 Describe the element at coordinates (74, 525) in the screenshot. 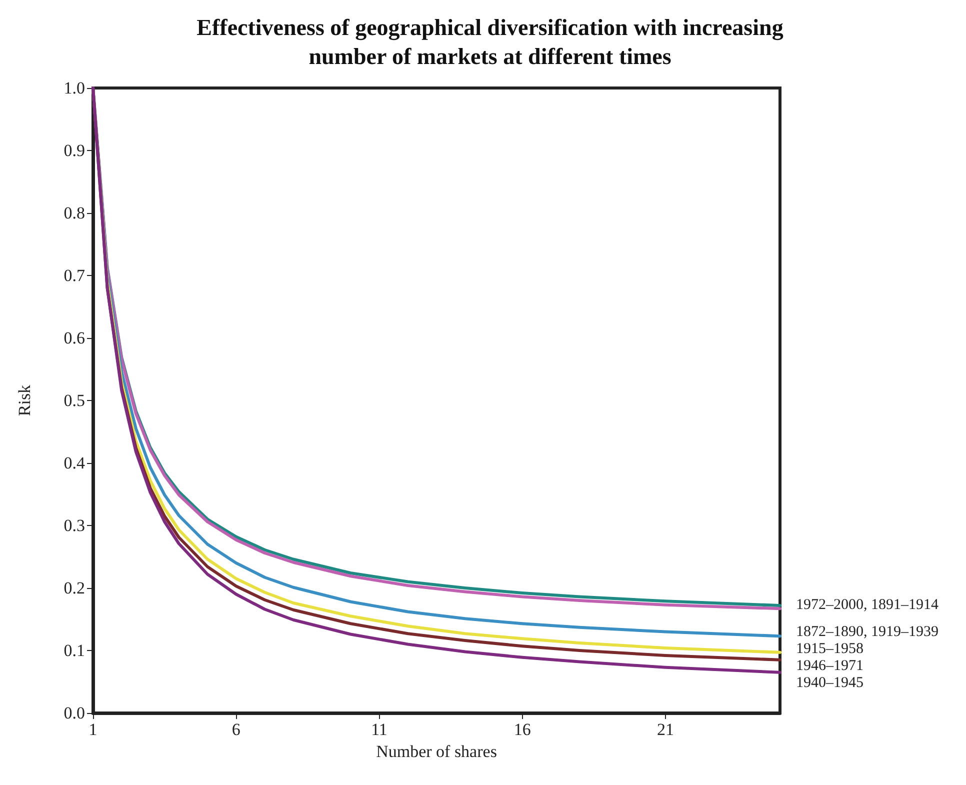

I see `y-tick-label: 0.3` at that location.